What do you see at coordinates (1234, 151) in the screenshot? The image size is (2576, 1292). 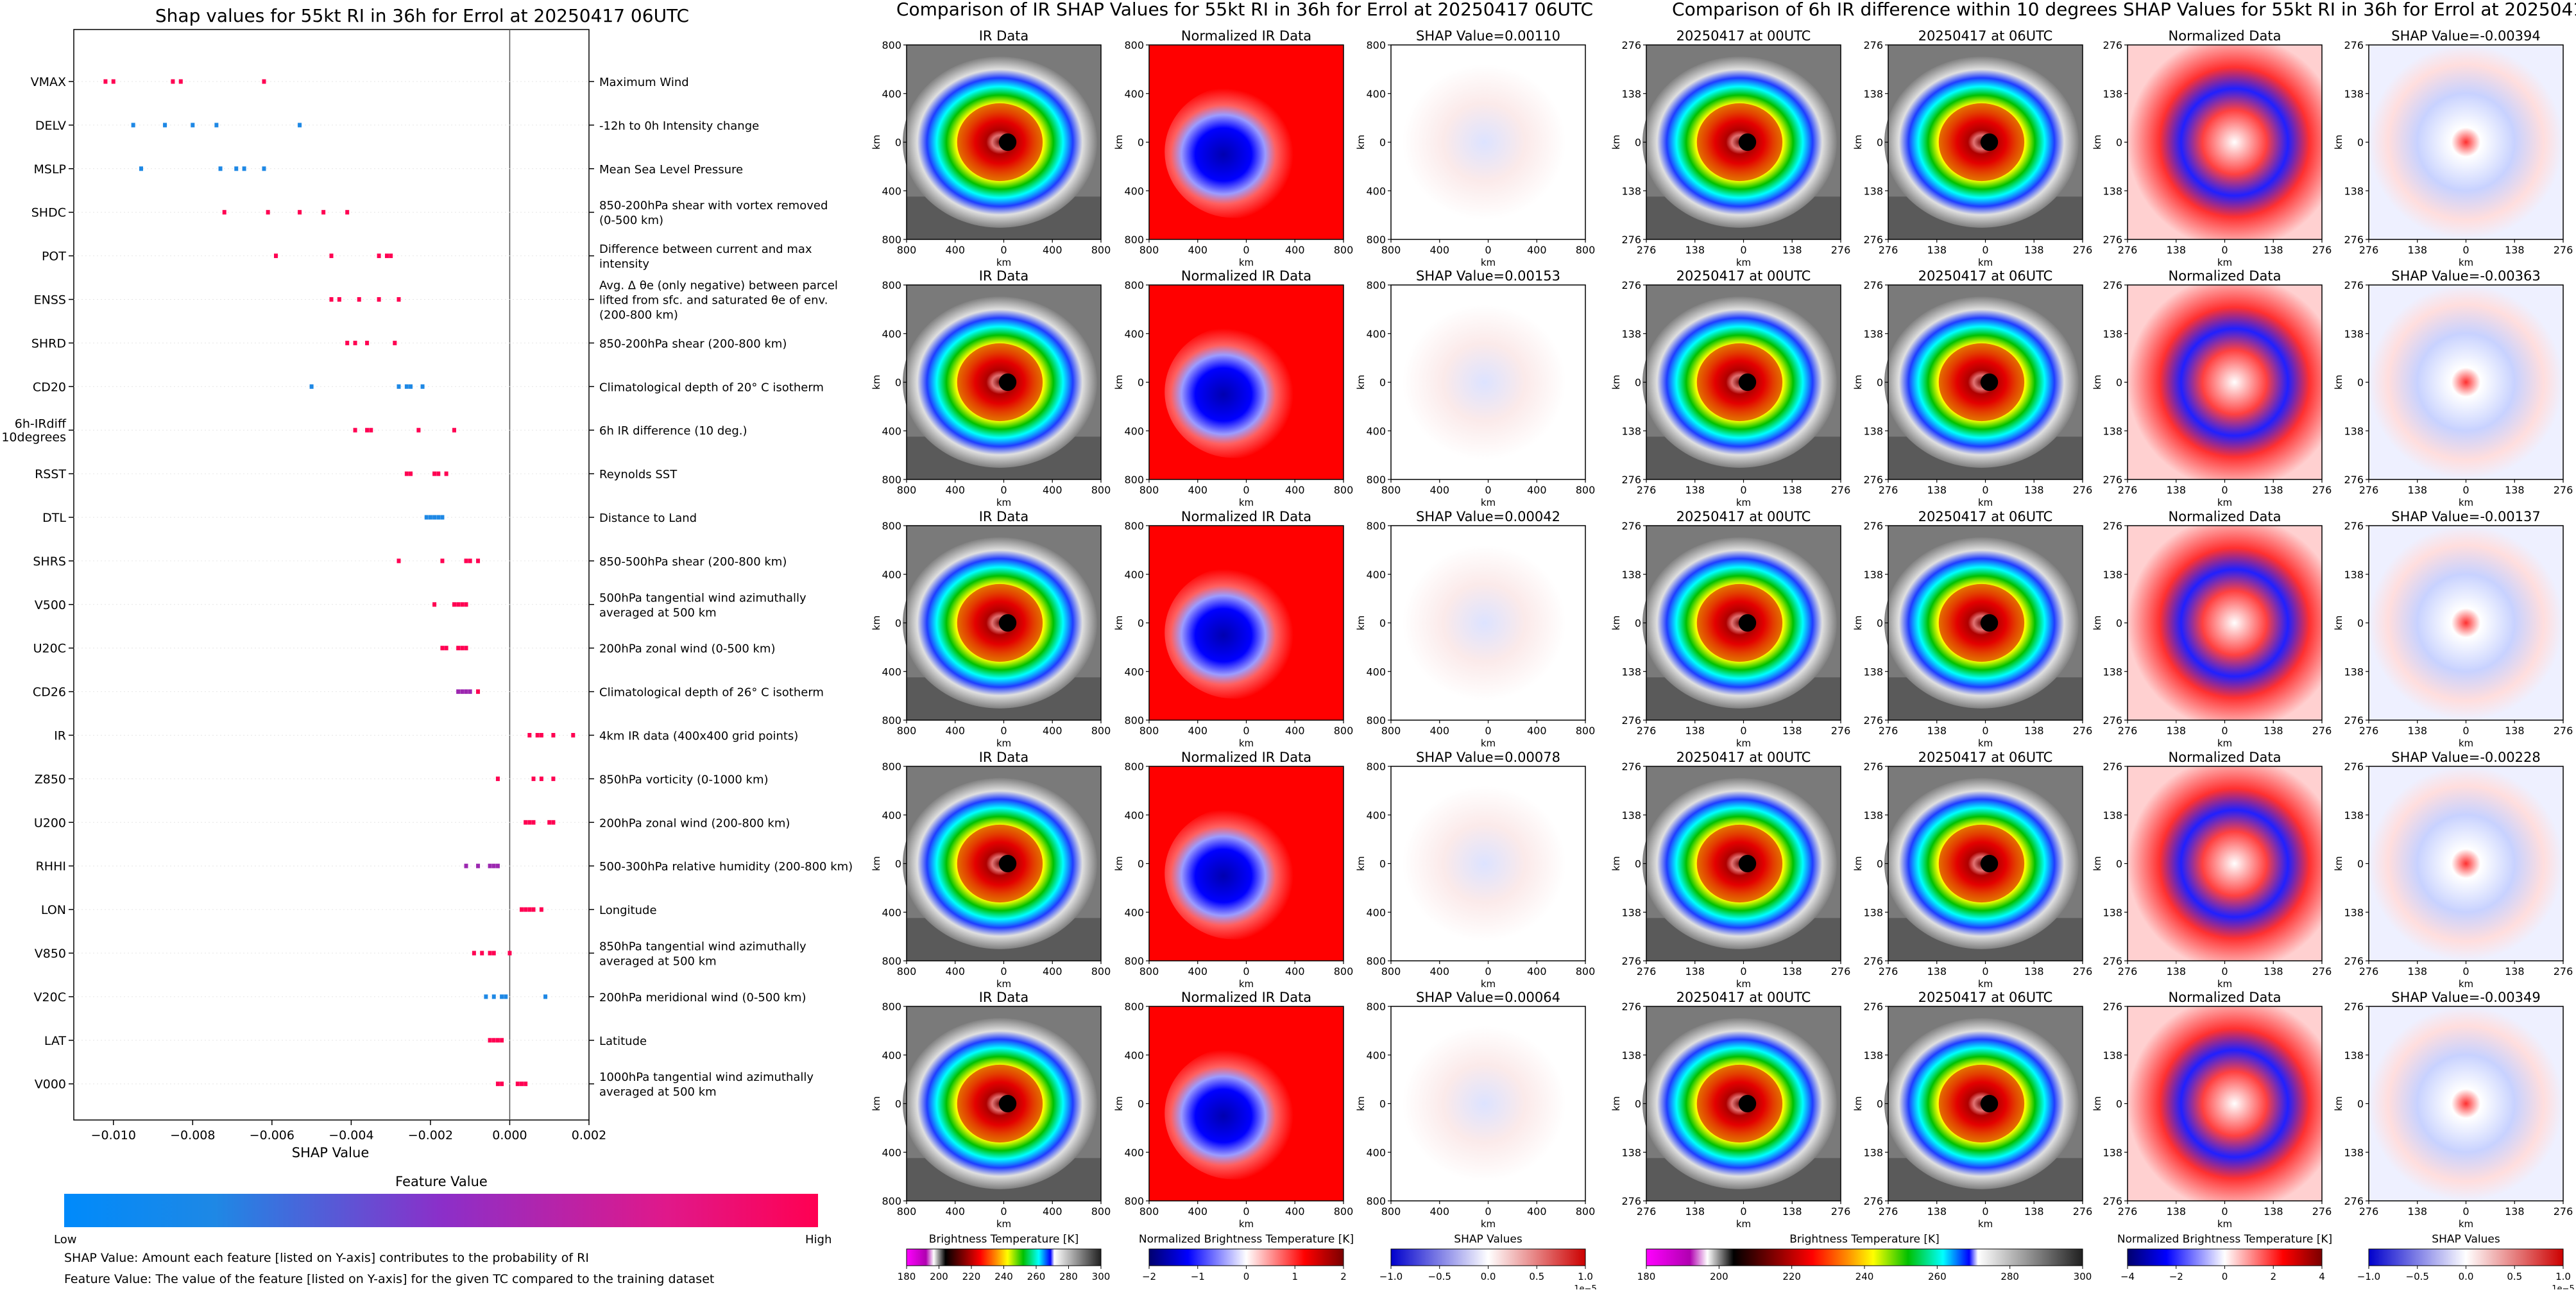 I see `cold-cloud-region` at bounding box center [1234, 151].